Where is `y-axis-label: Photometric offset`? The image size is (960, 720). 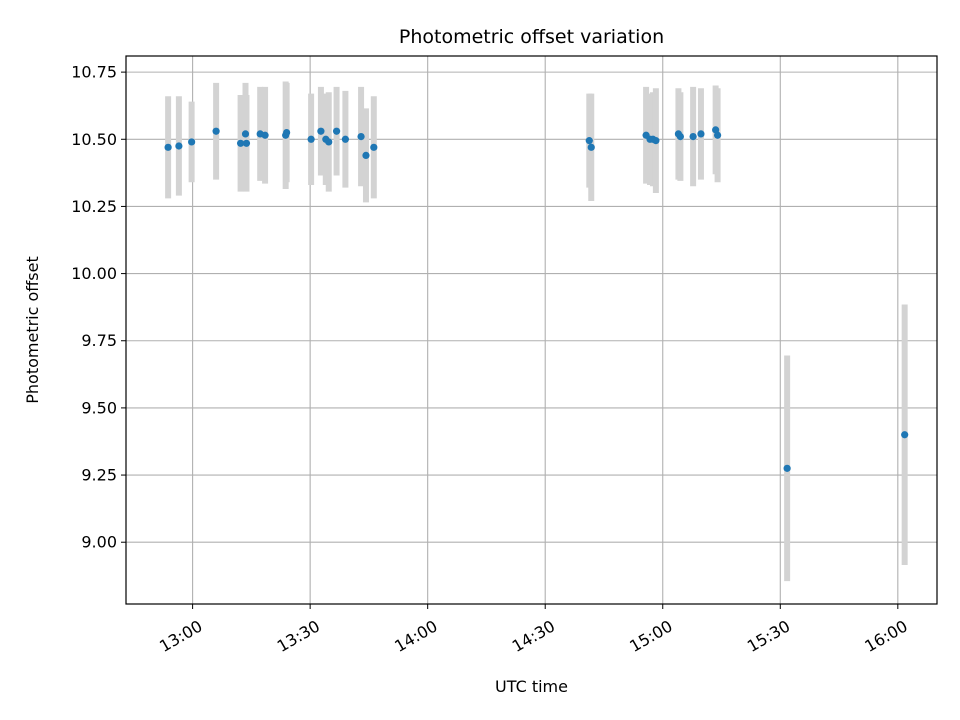 y-axis-label: Photometric offset is located at coordinates (32, 330).